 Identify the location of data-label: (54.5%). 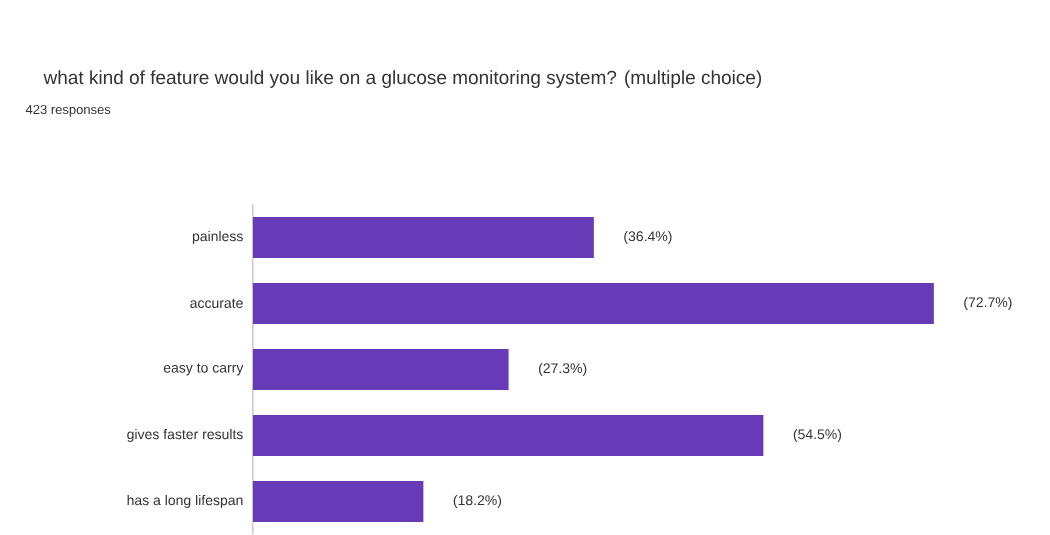
(817, 436).